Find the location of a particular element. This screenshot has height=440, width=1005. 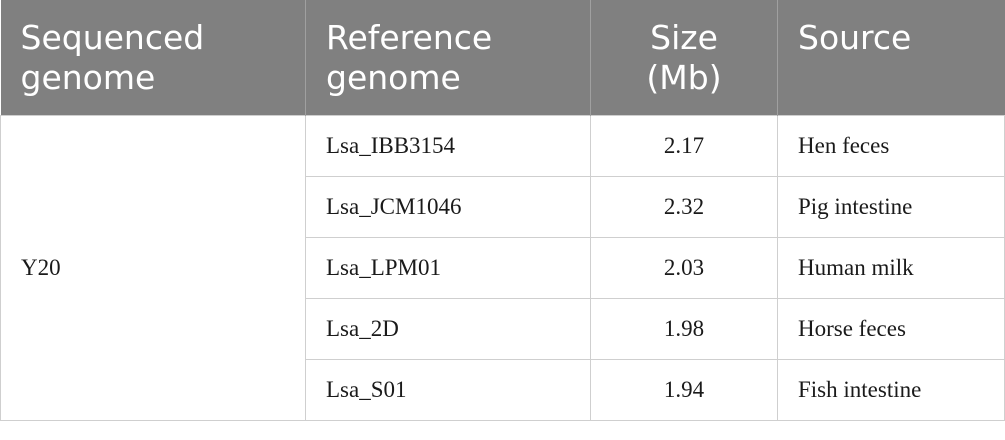

header-cell: Sequenced genome is located at coordinates (153, 57).